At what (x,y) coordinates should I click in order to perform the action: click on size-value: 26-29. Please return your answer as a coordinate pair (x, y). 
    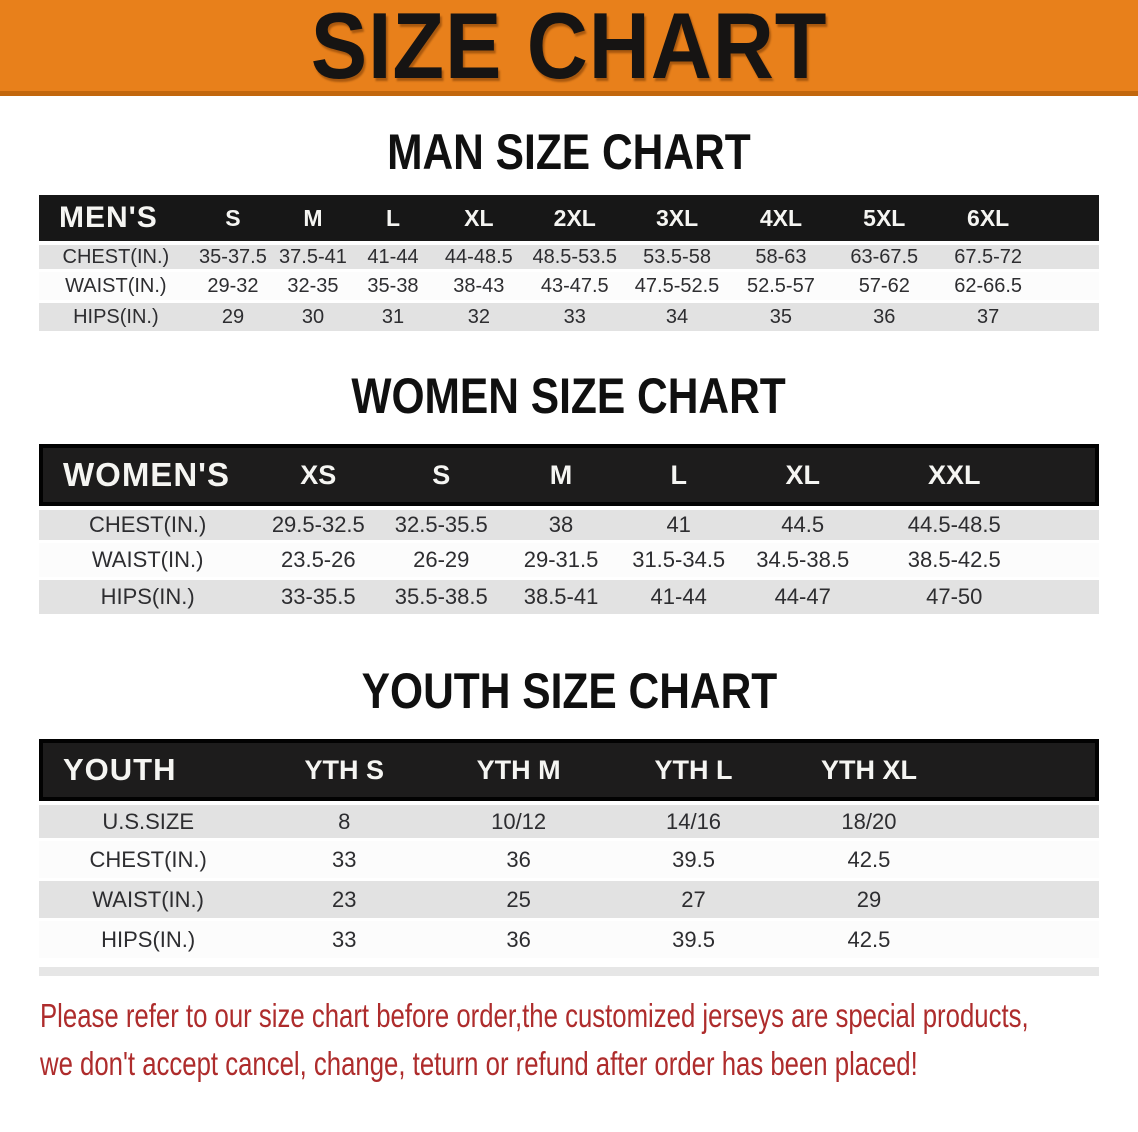
    Looking at the image, I should click on (441, 561).